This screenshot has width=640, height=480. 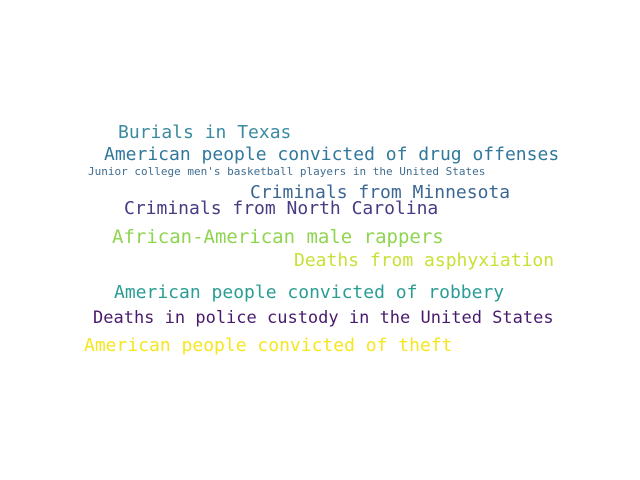 I want to click on word-african-american-rappers: African-American male rappers, so click(x=278, y=237).